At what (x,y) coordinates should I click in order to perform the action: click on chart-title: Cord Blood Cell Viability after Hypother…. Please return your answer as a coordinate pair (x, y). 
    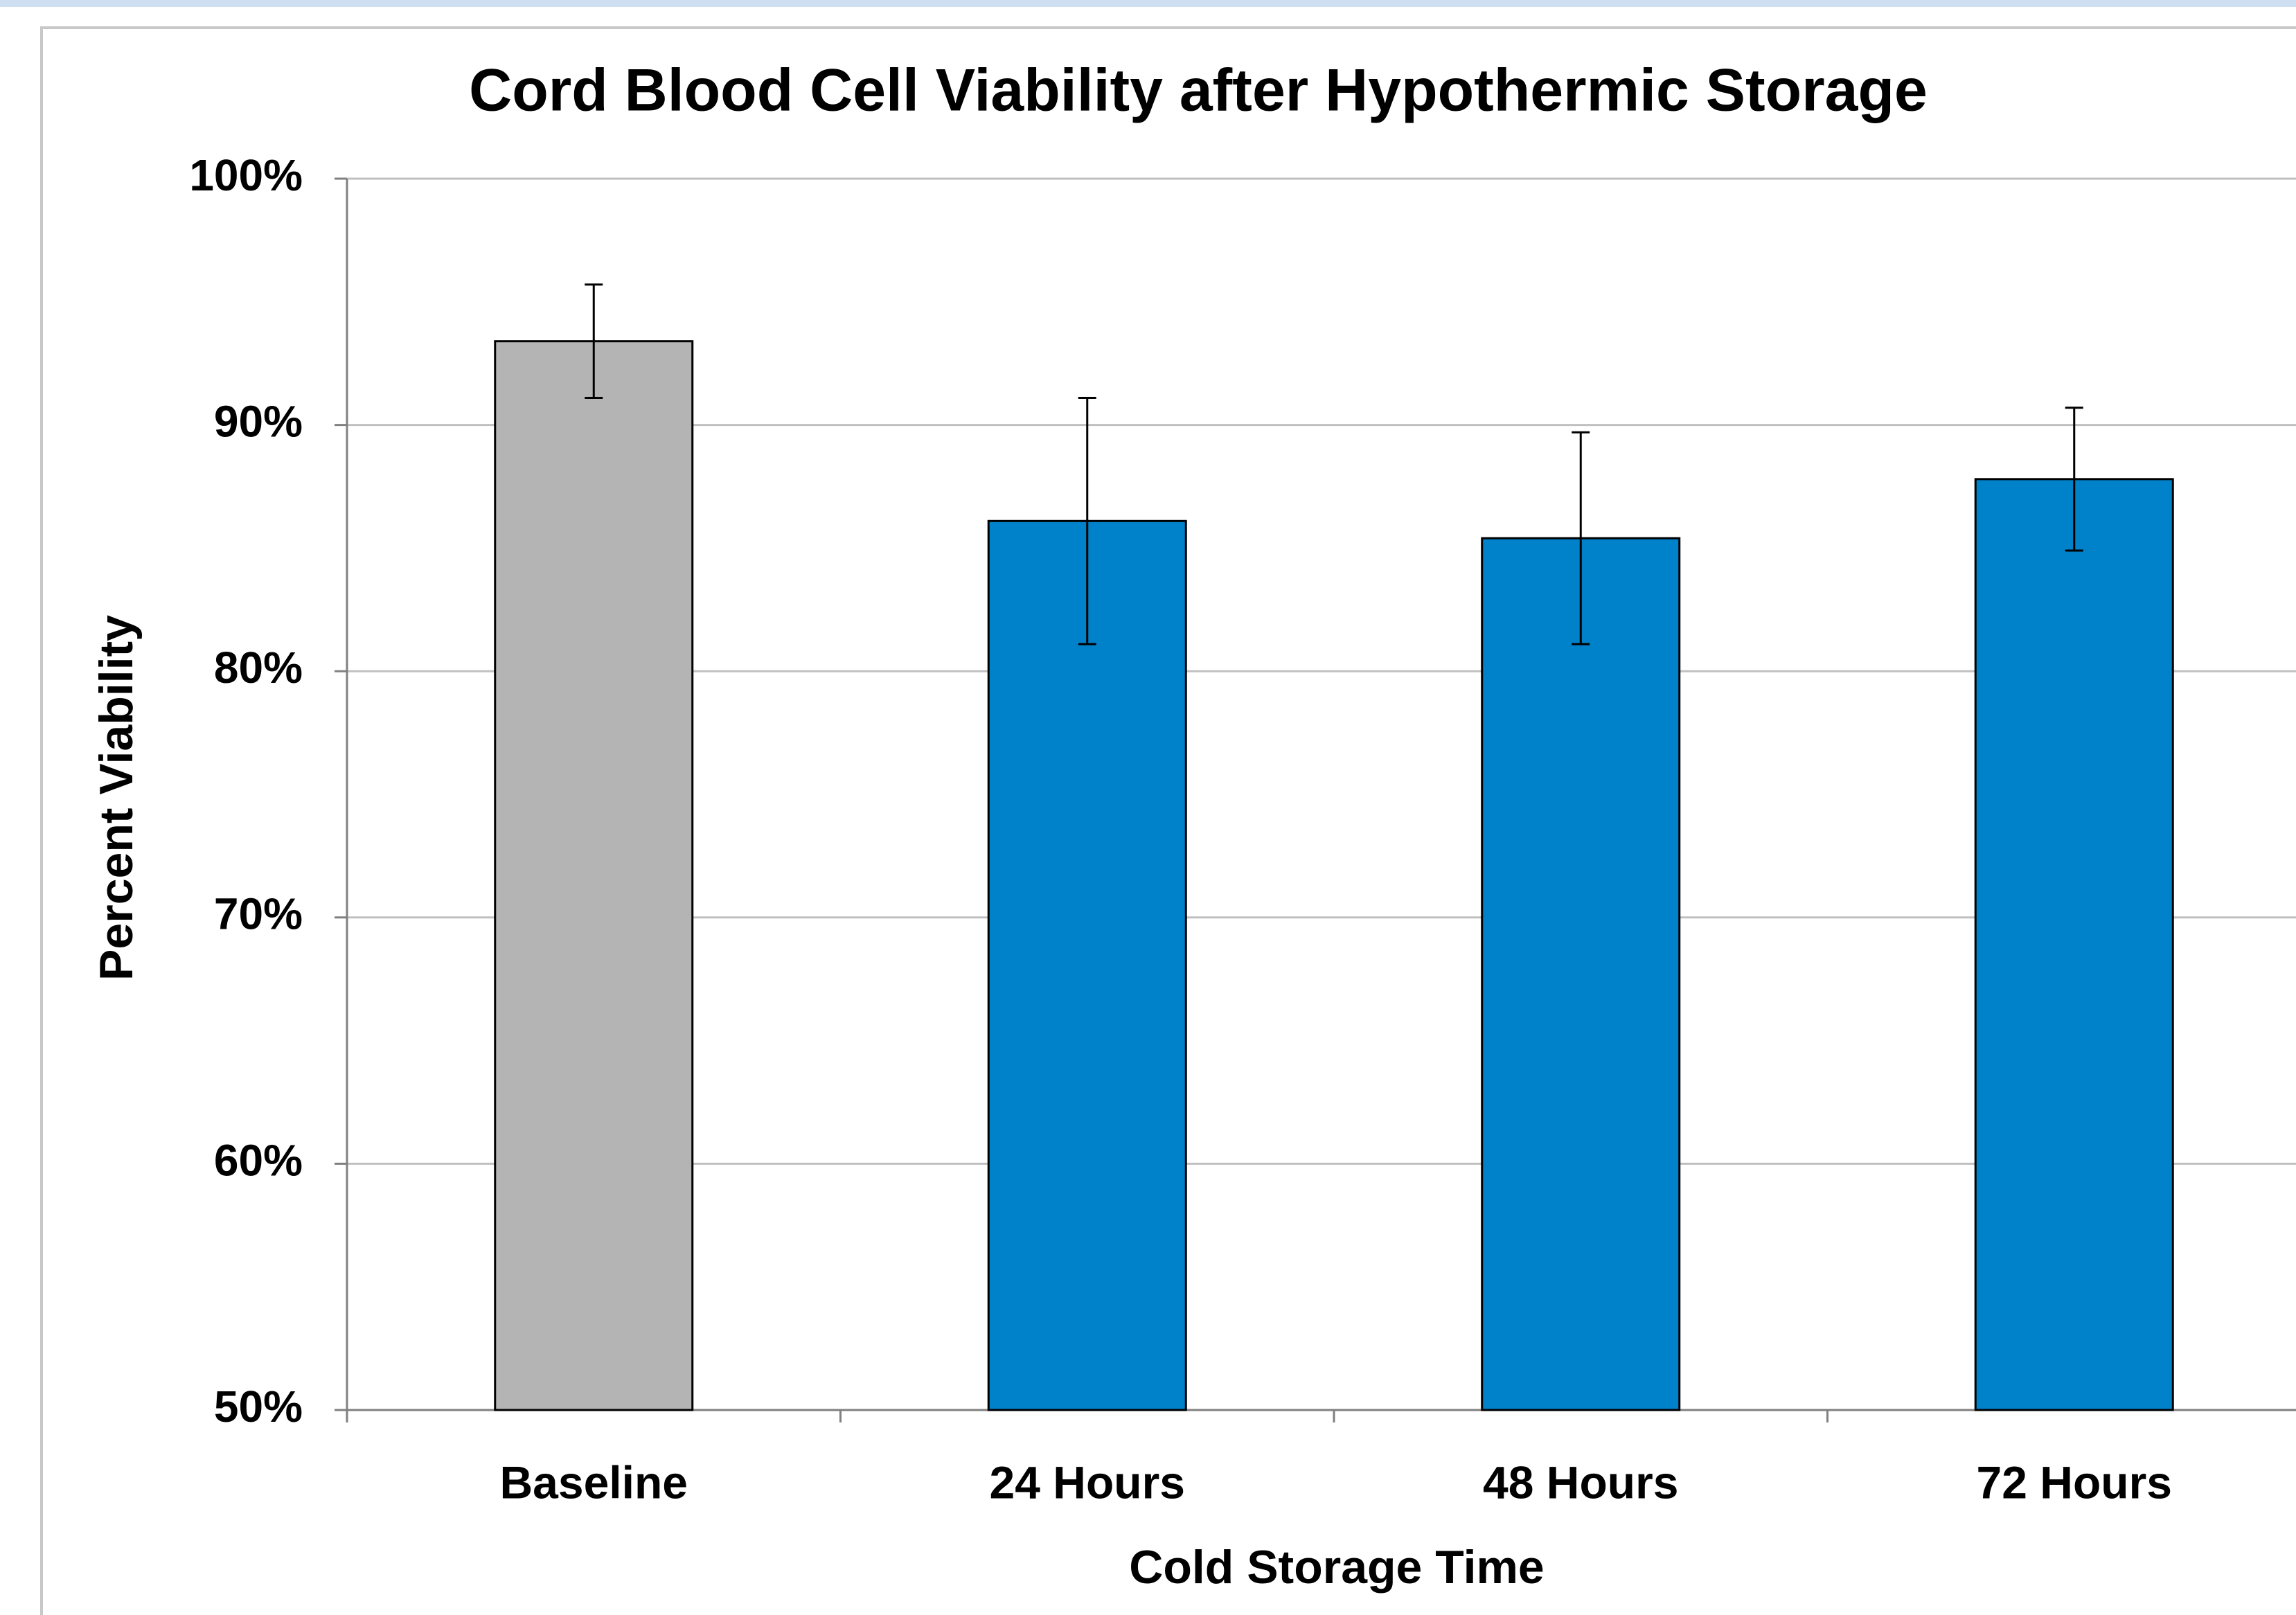
    Looking at the image, I should click on (1198, 91).